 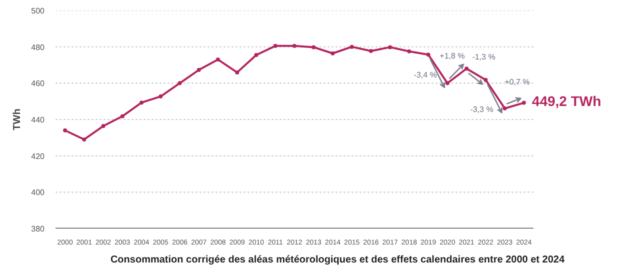 What do you see at coordinates (517, 81) in the screenshot?
I see `annotation: +0,7 %` at bounding box center [517, 81].